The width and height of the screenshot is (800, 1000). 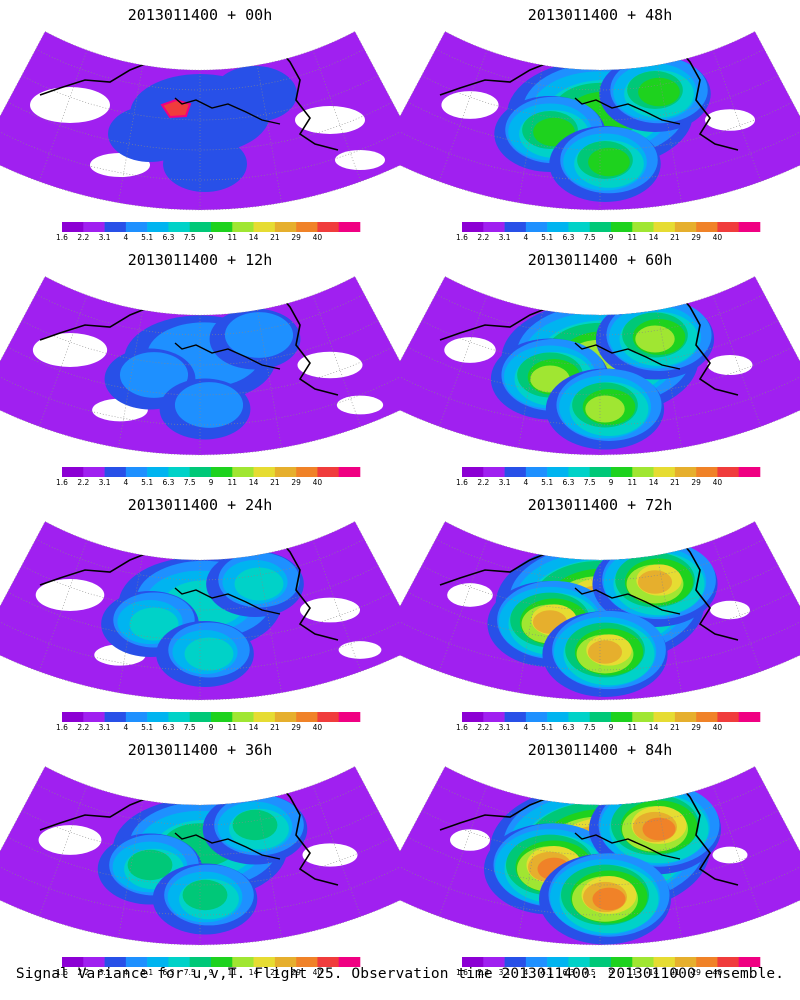 I want to click on colorbar-label: 2.2, so click(x=83, y=482).